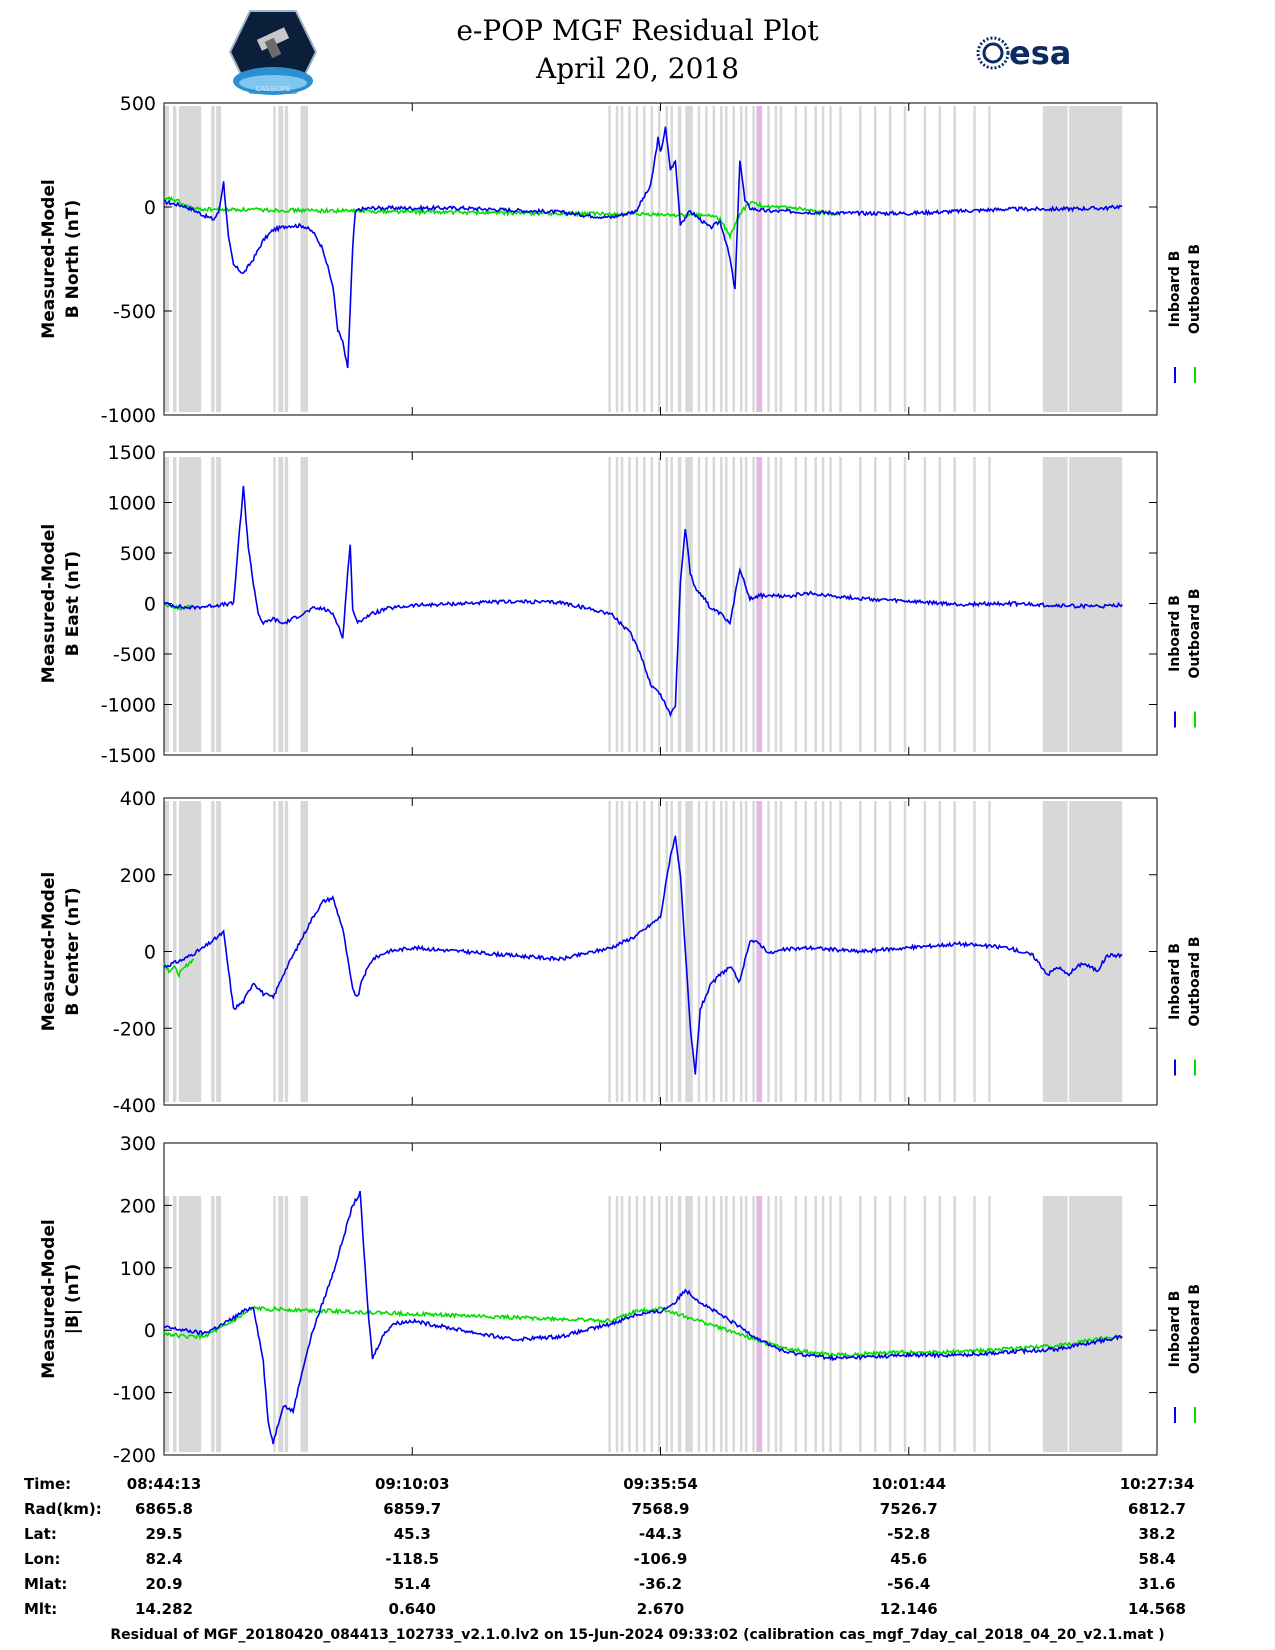 The height and width of the screenshot is (1650, 1275). What do you see at coordinates (660, 1584) in the screenshot?
I see `orbit-value: -36.2` at bounding box center [660, 1584].